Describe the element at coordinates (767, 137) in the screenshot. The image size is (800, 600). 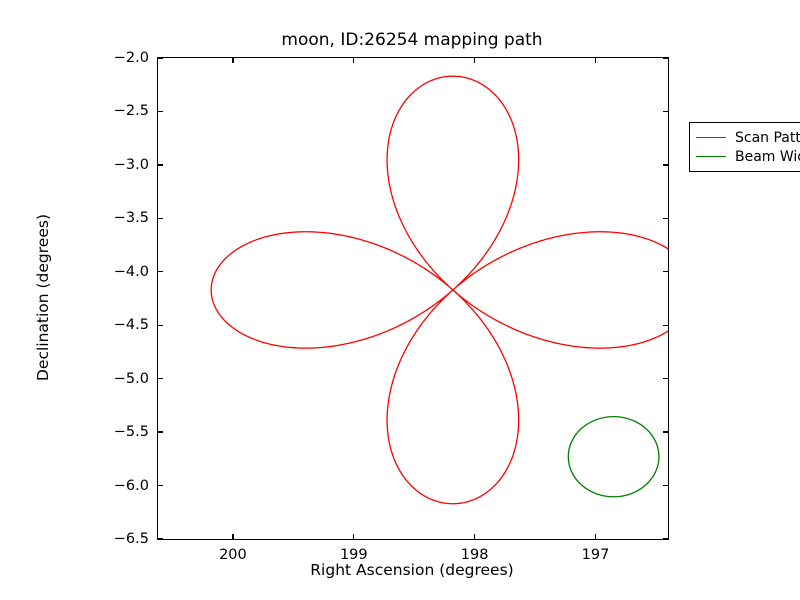
I see `legend-label-scan-pattern: Scan Pattern` at that location.